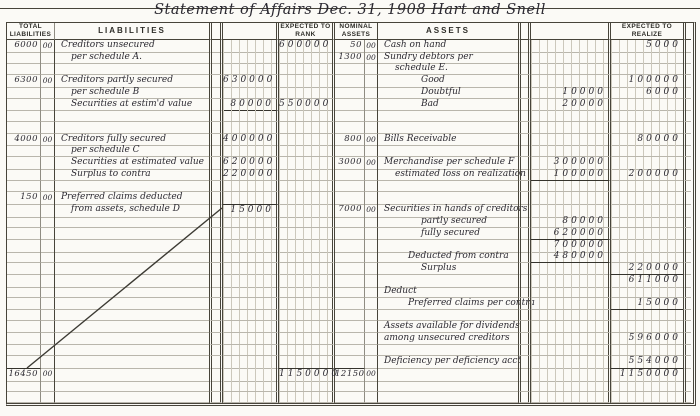 The height and width of the screenshot is (416, 700). I want to click on asset-description: partly secured, so click(448, 222).